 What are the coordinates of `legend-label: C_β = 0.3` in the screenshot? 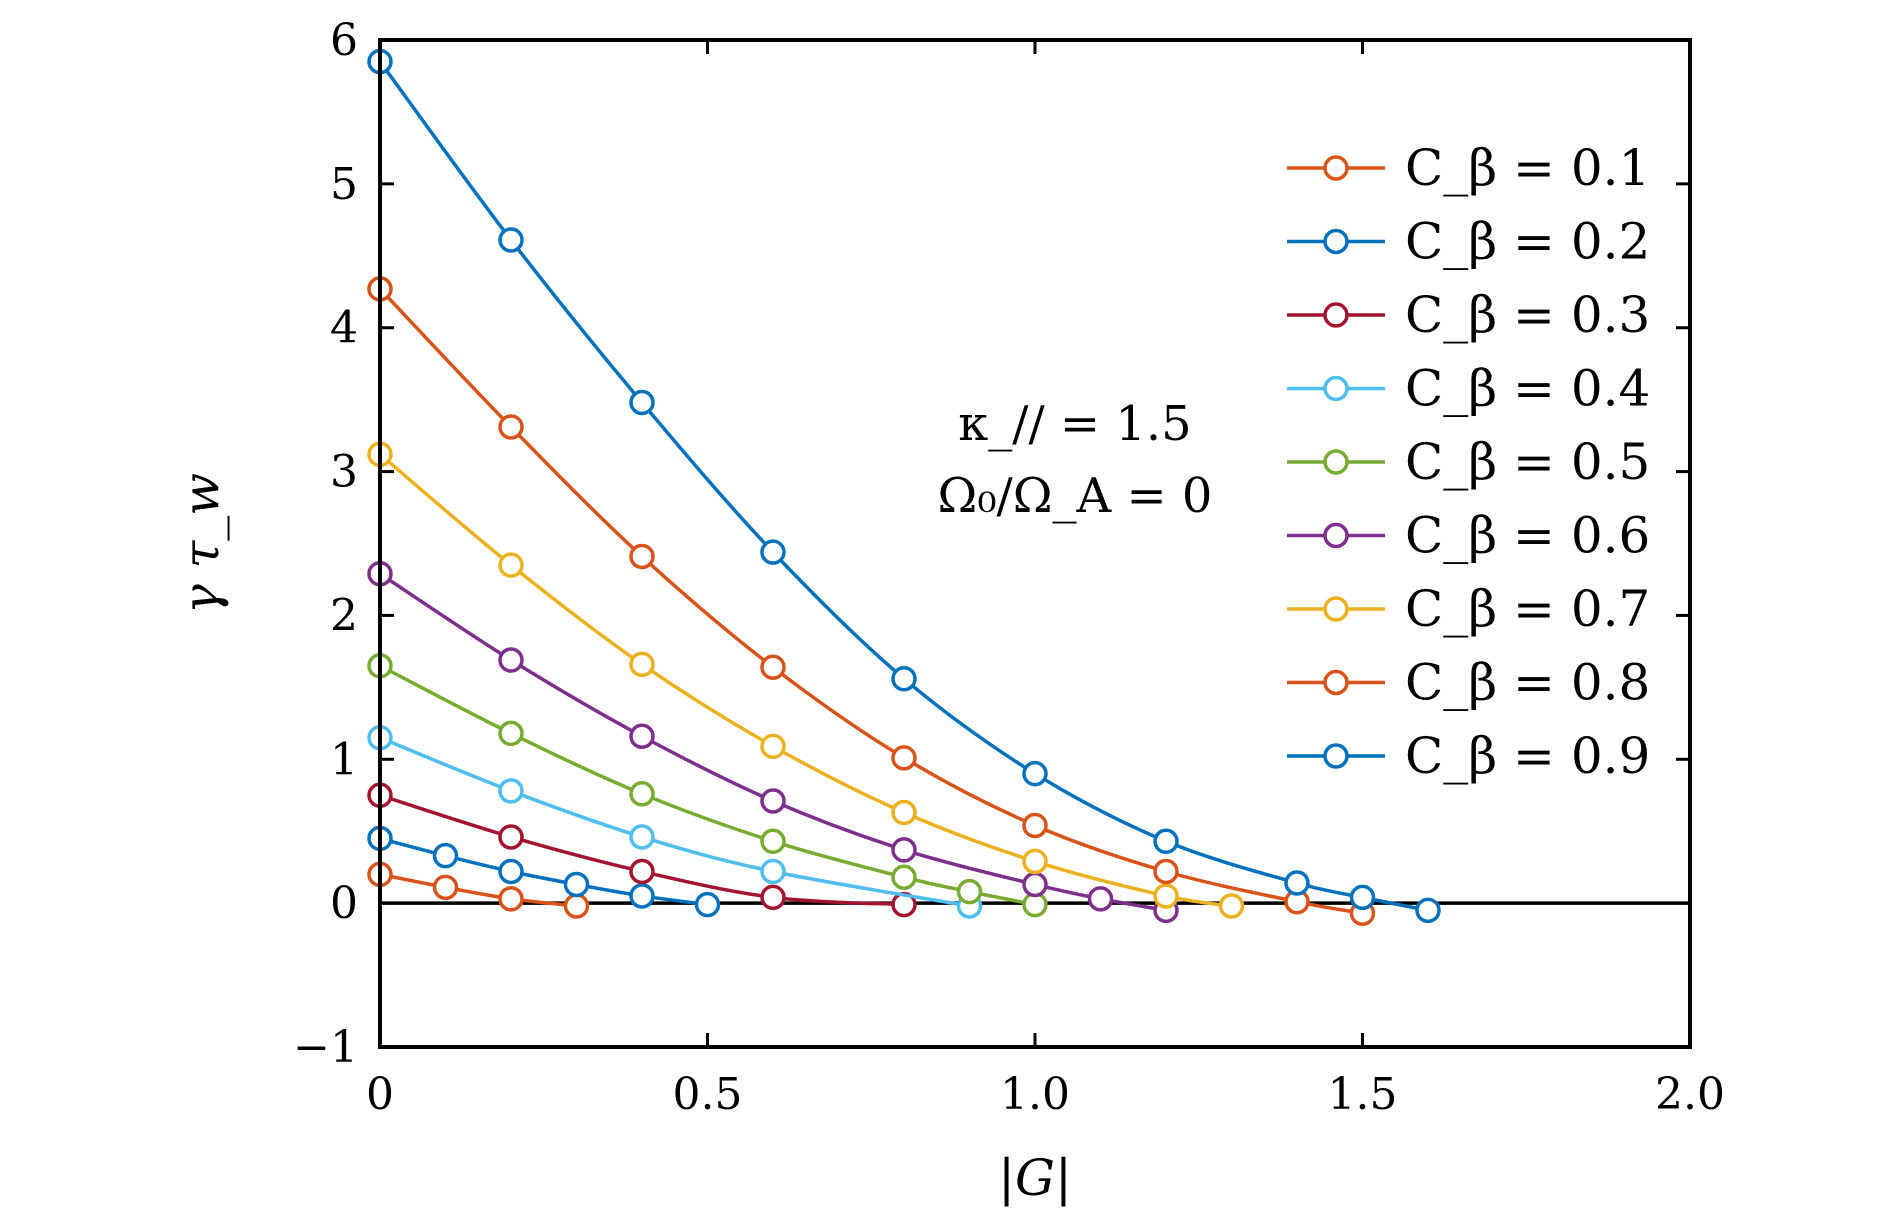 It's located at (1527, 315).